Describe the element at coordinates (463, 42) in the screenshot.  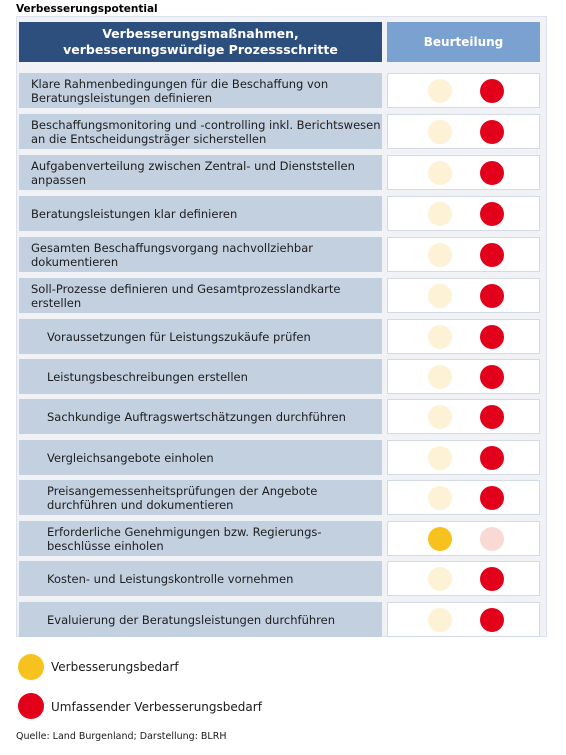
I see `header-rating: Beurteilung` at that location.